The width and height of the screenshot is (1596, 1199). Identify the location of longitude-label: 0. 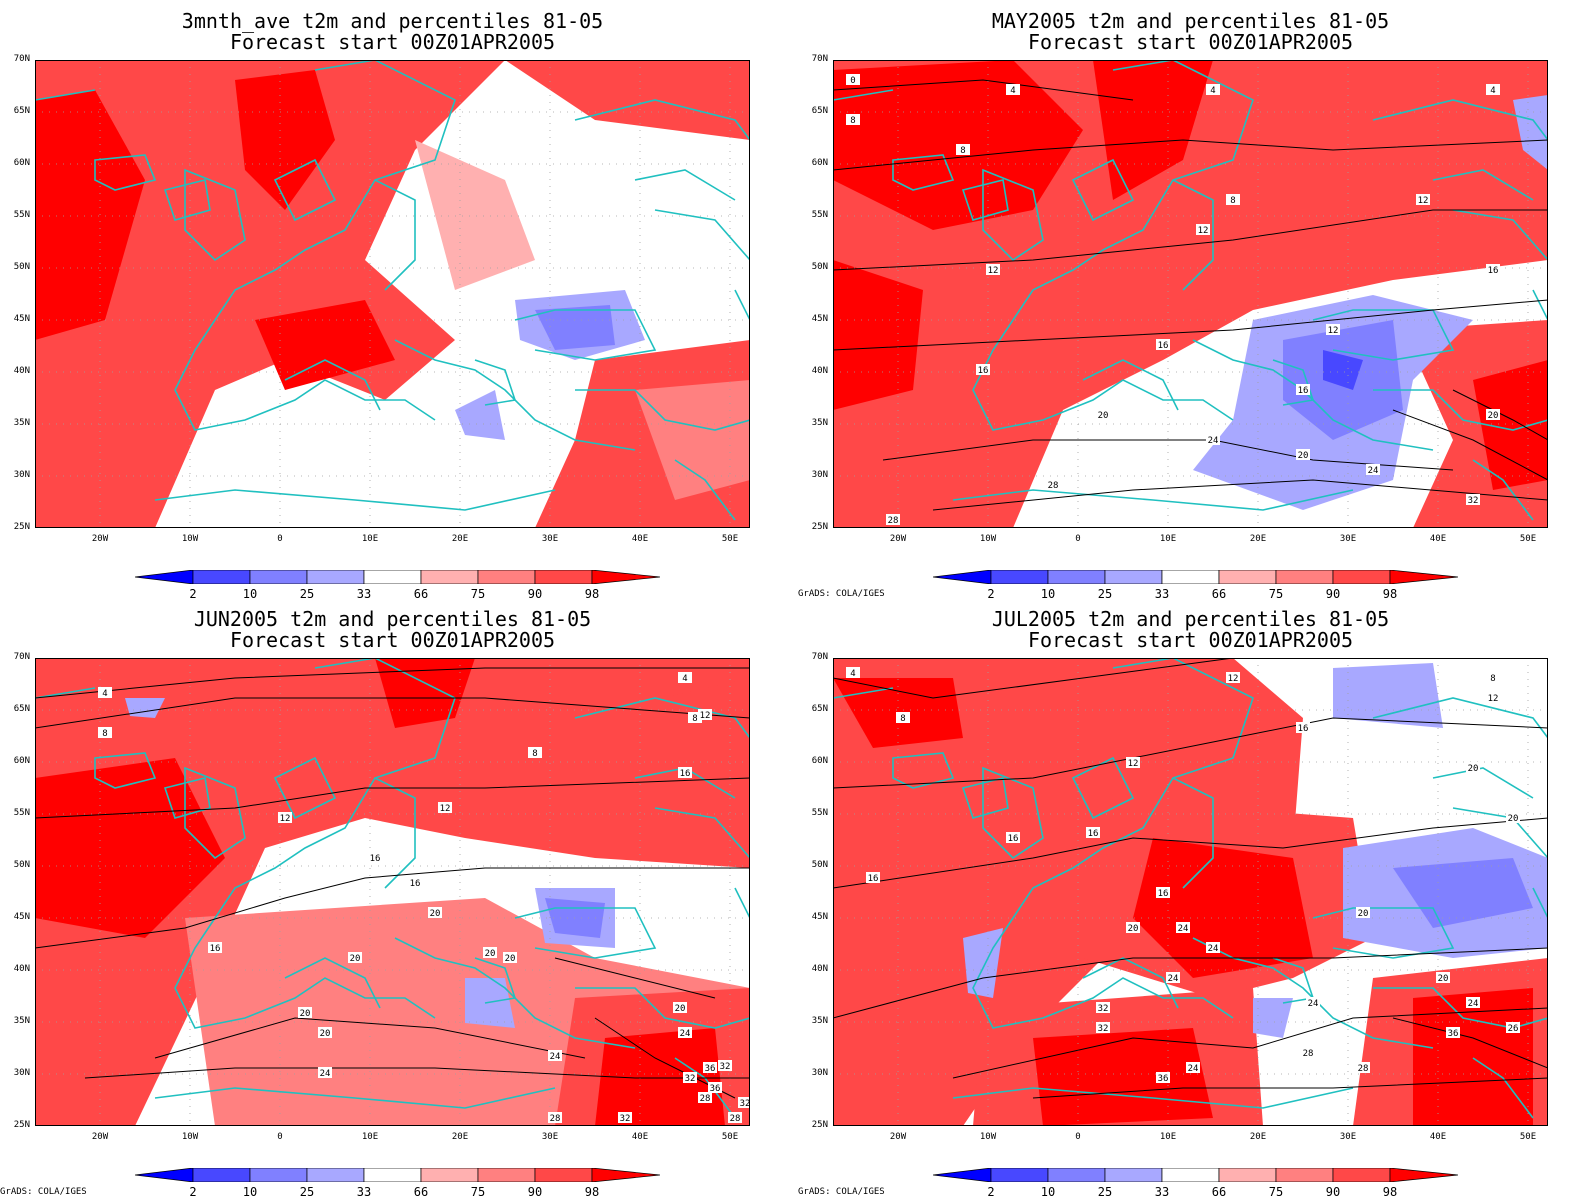
(1078, 1137).